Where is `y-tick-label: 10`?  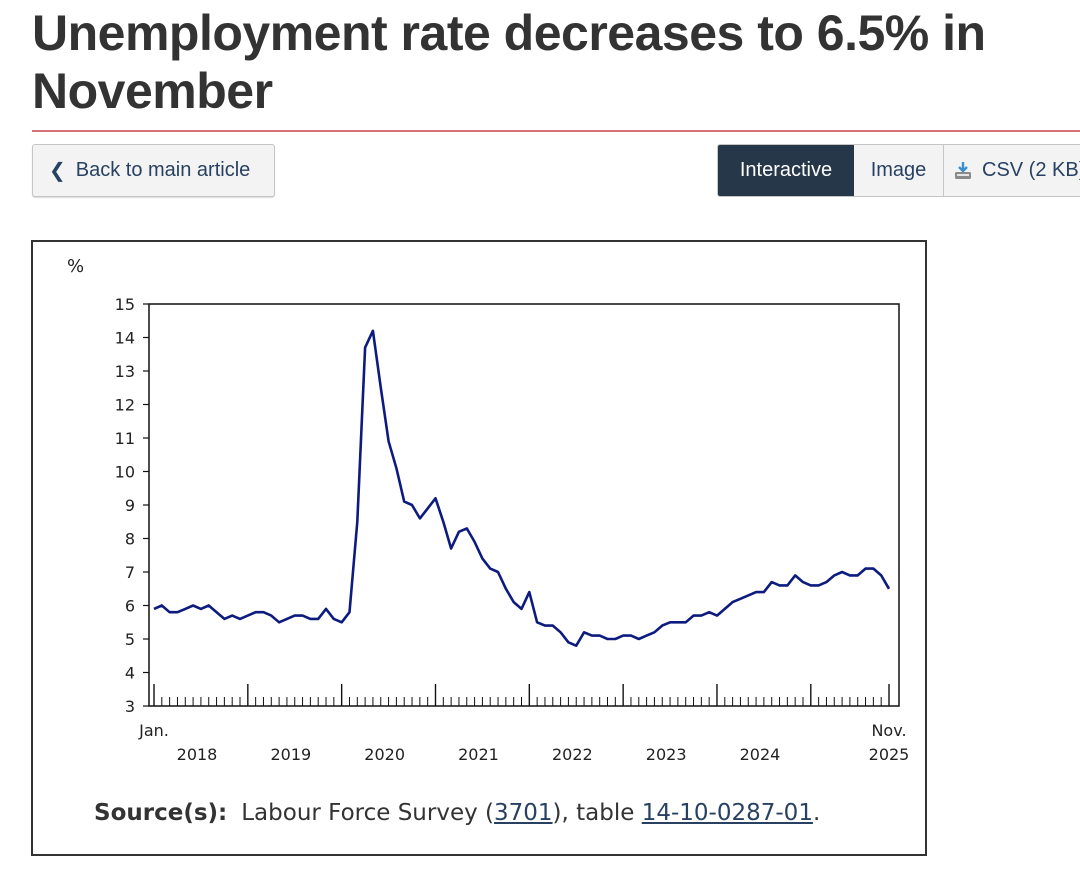 y-tick-label: 10 is located at coordinates (125, 472).